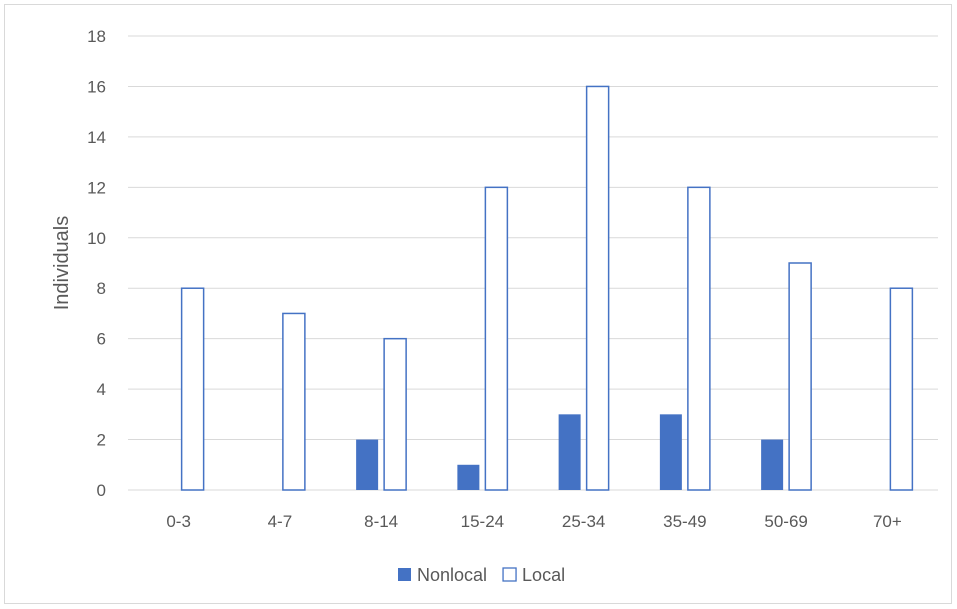  I want to click on y-tick-label: 4, so click(101, 389).